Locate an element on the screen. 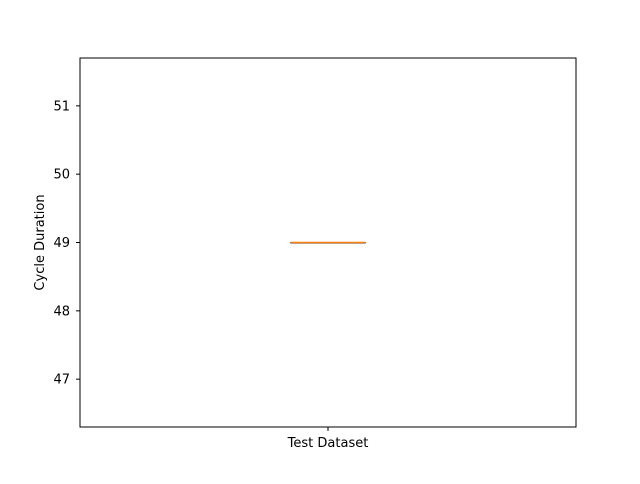 The width and height of the screenshot is (640, 484). y-tick-label: 50 is located at coordinates (61, 175).